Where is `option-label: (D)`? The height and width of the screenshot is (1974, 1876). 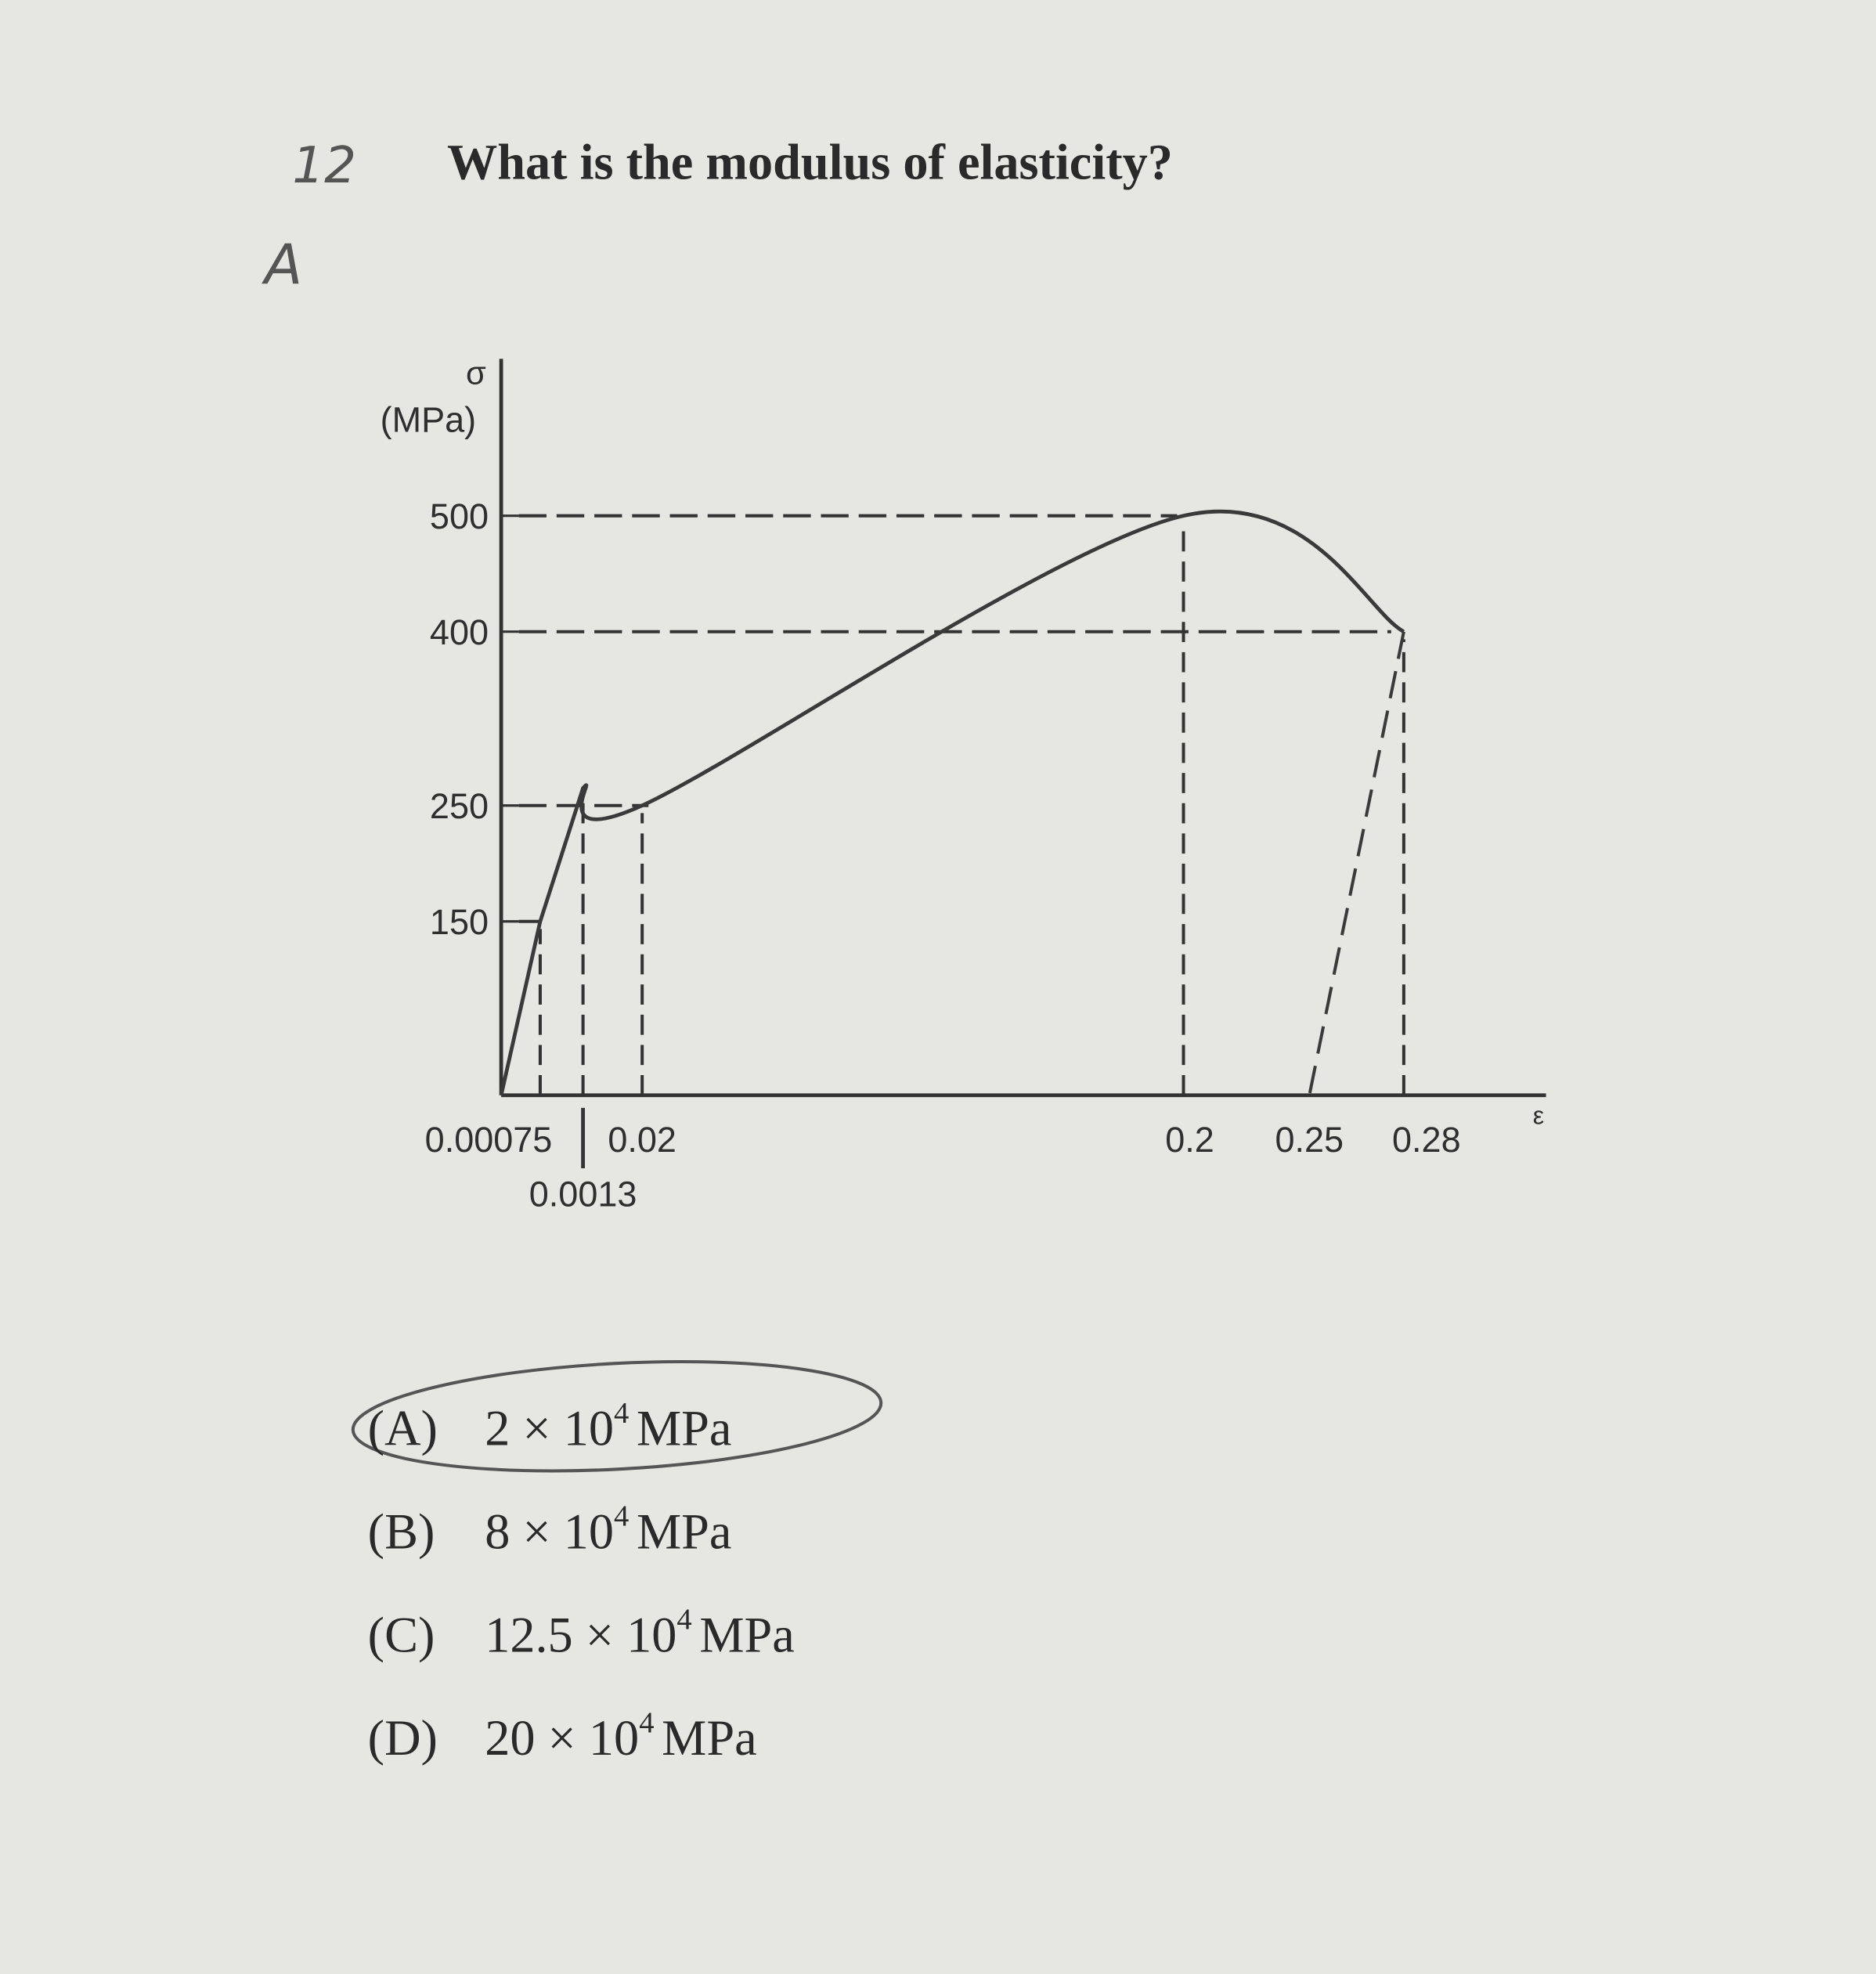
option-label: (D) is located at coordinates (403, 1738).